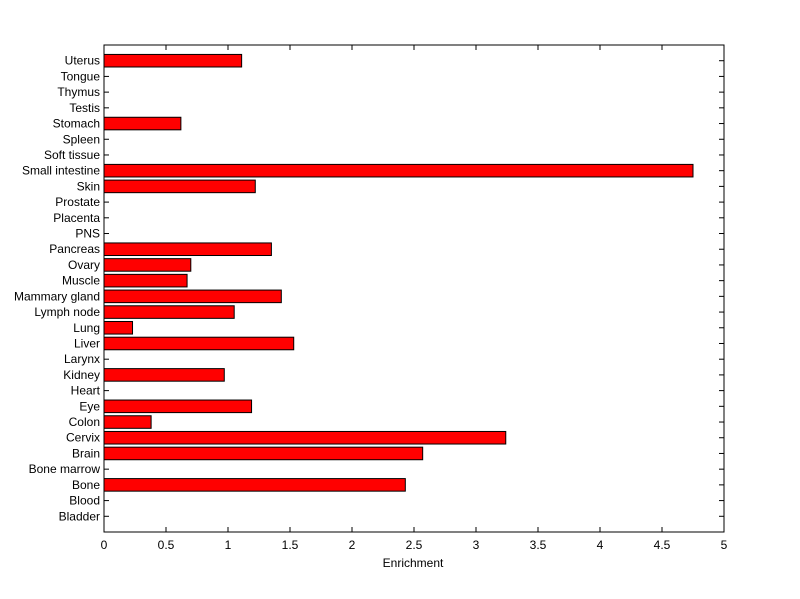 The width and height of the screenshot is (800, 599). What do you see at coordinates (74, 249) in the screenshot?
I see `y-tick-label: Pancreas` at bounding box center [74, 249].